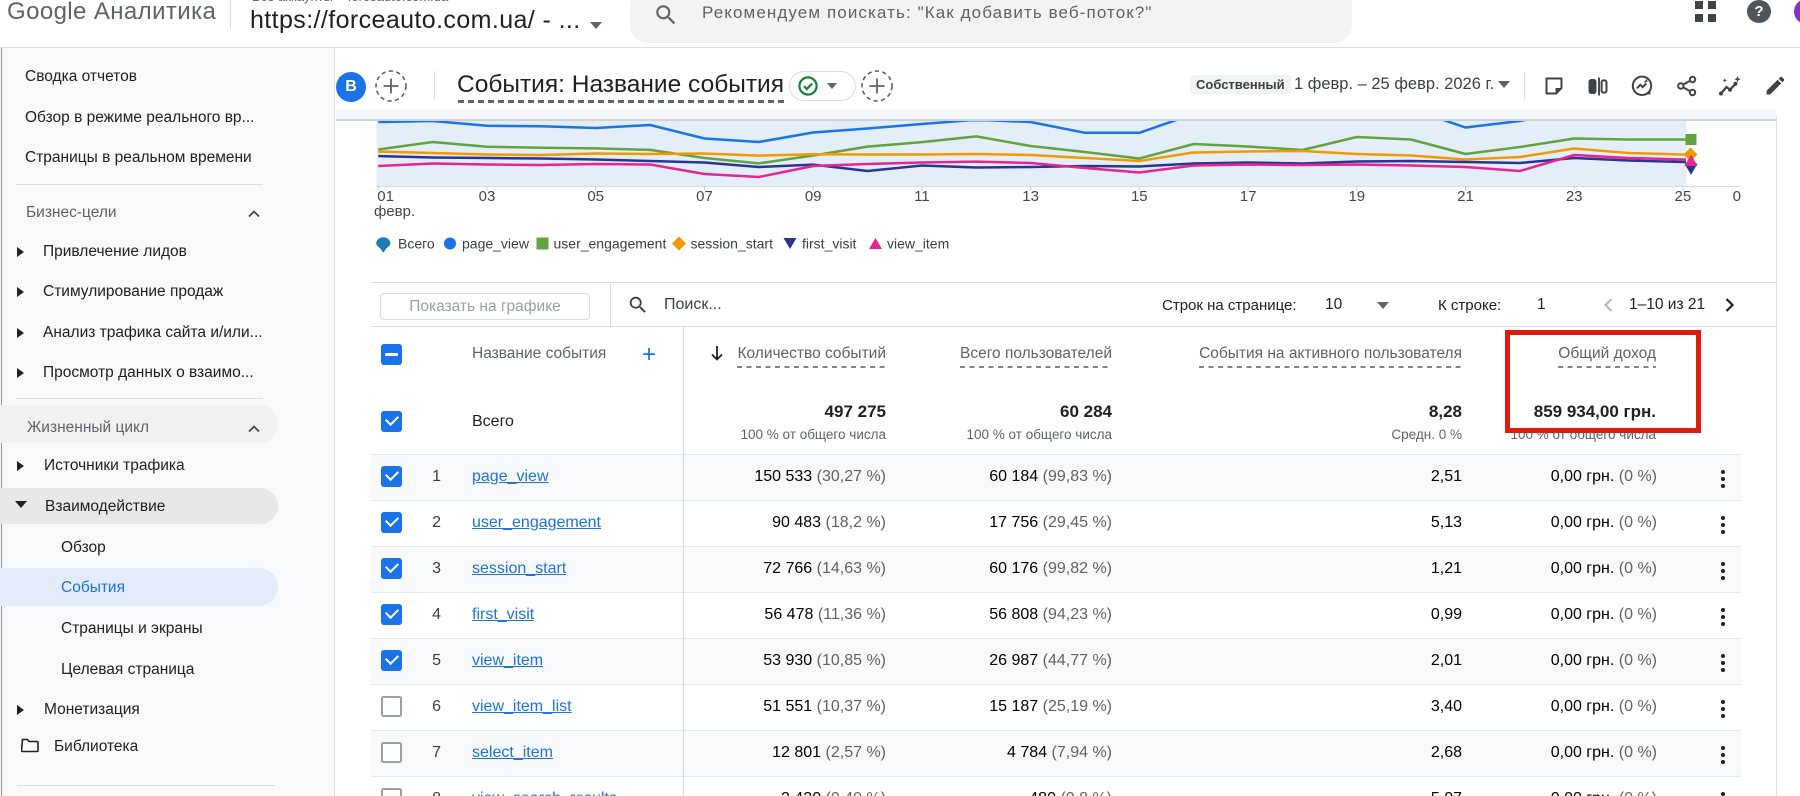  I want to click on svg-text: 15, so click(1139, 196).